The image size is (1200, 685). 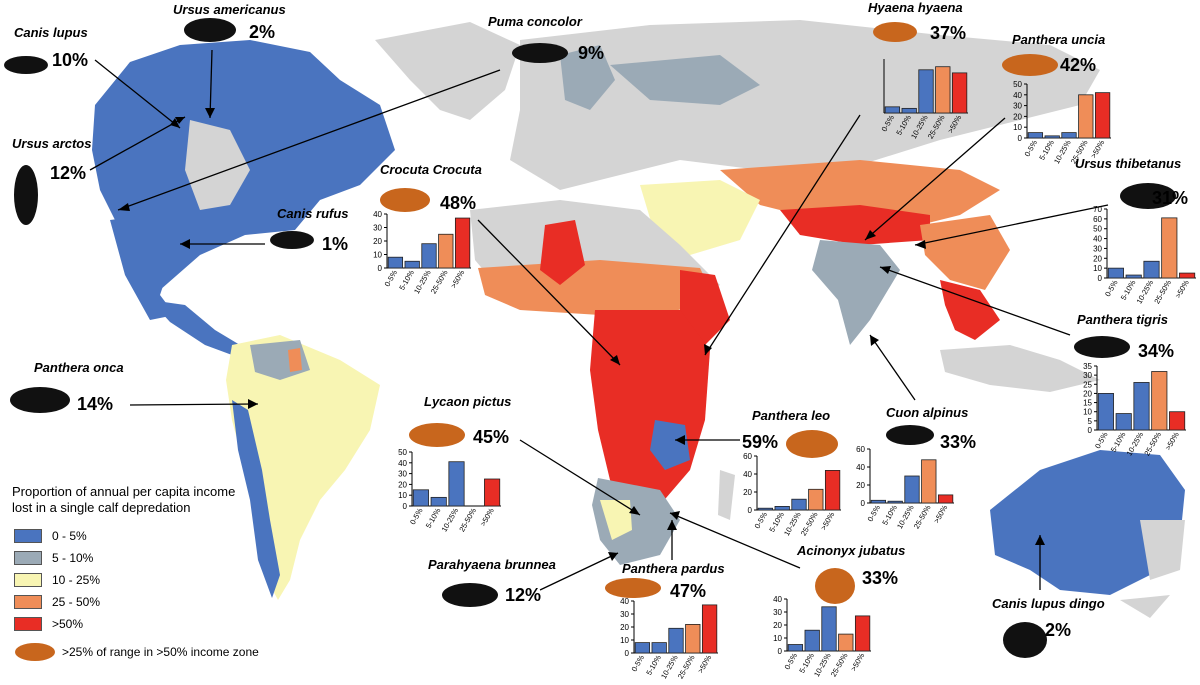 I want to click on arrow-parahyaena, so click(x=579, y=571).